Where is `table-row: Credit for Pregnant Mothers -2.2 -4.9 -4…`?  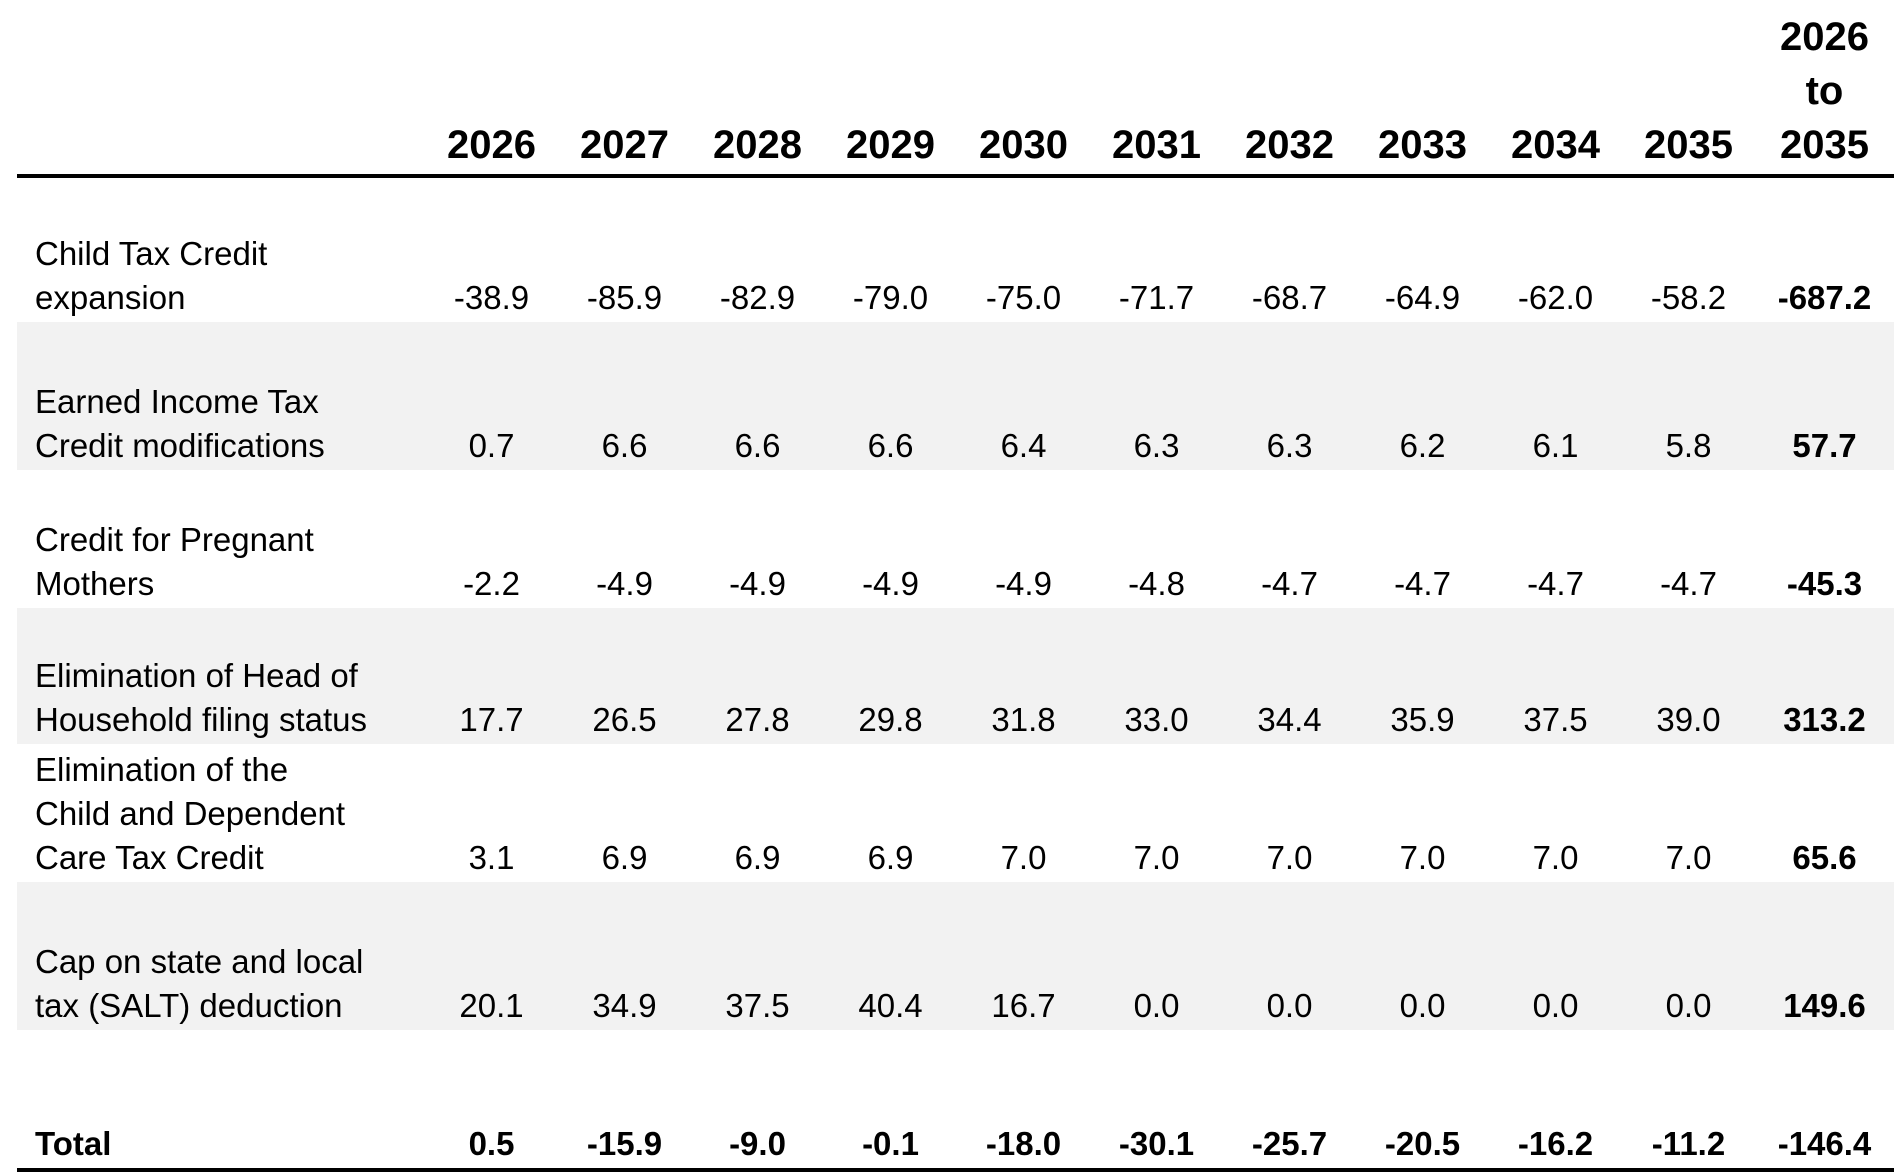 table-row: Credit for Pregnant Mothers -2.2 -4.9 -4… is located at coordinates (955, 539).